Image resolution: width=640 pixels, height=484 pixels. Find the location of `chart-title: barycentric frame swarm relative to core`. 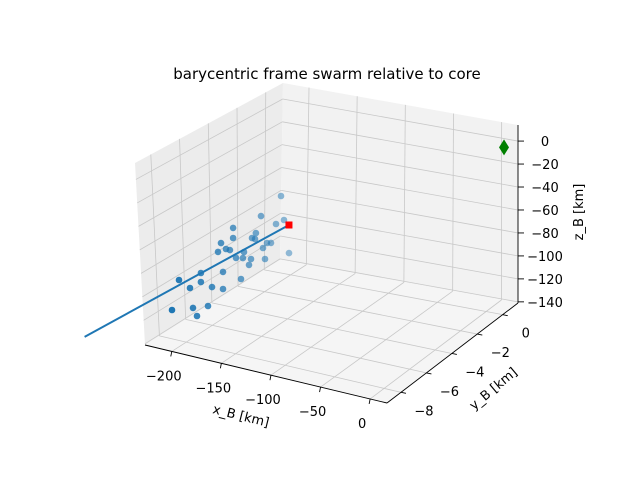

chart-title: barycentric frame swarm relative to core is located at coordinates (326, 74).